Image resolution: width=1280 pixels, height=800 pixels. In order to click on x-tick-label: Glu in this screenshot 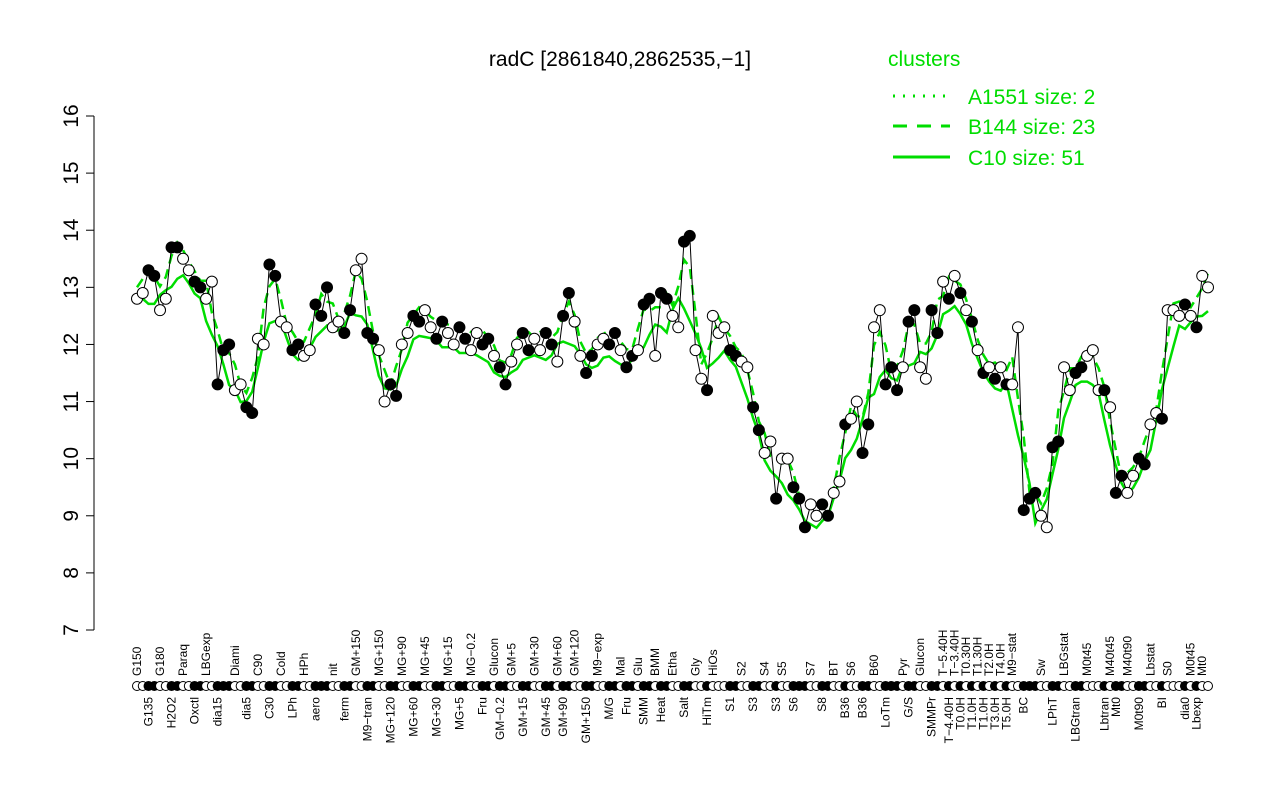, I will do `click(638, 666)`.